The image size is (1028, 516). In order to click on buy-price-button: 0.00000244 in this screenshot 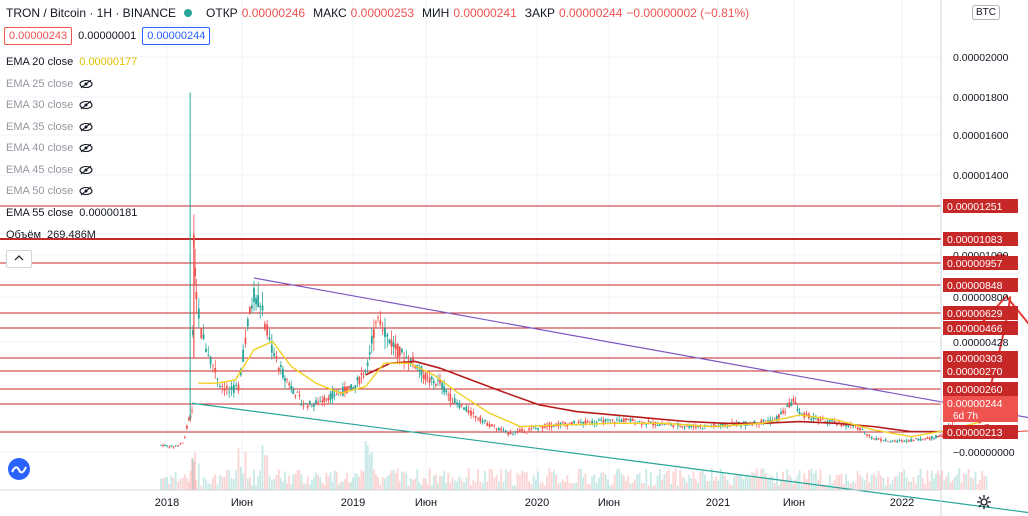, I will do `click(176, 36)`.